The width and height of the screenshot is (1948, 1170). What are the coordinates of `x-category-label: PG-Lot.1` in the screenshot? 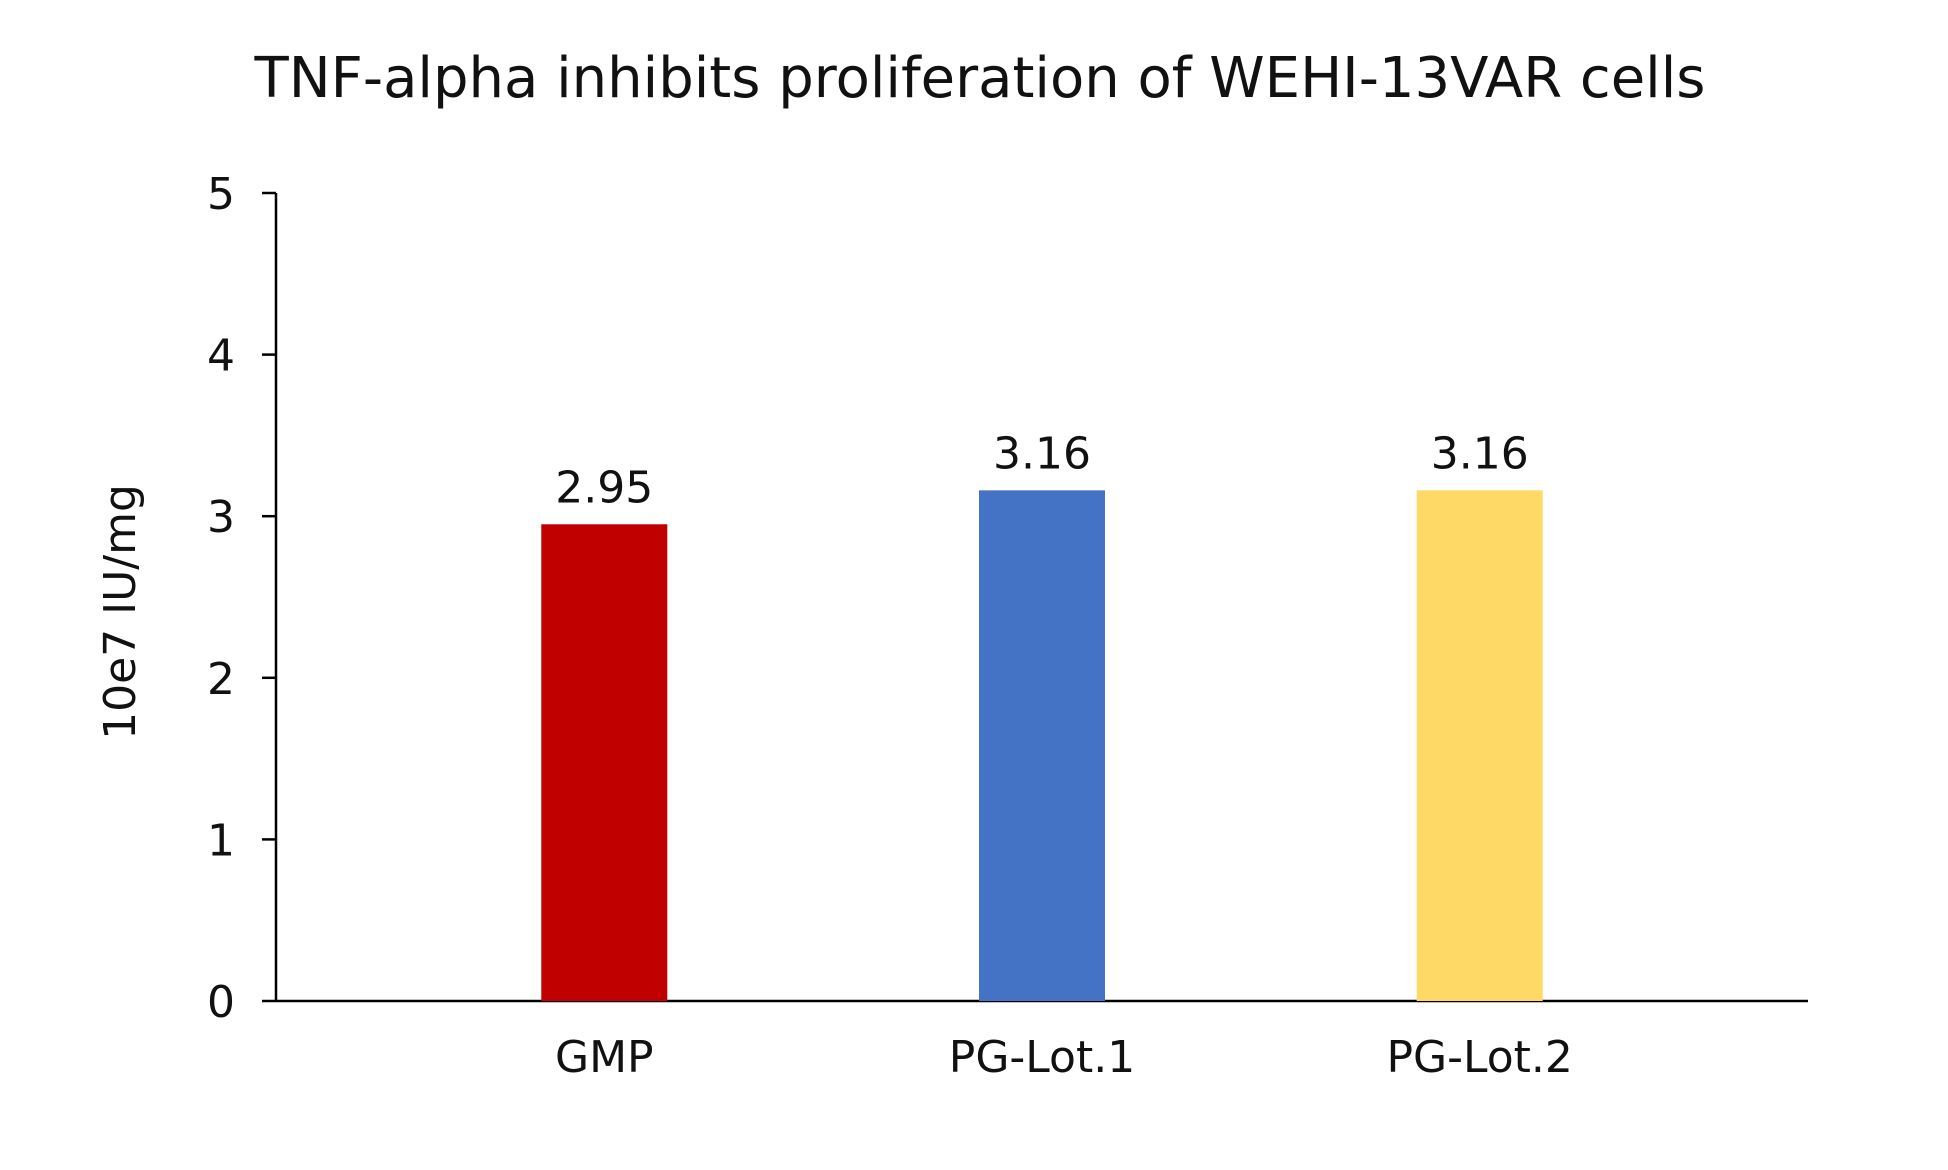 It's located at (1042, 1057).